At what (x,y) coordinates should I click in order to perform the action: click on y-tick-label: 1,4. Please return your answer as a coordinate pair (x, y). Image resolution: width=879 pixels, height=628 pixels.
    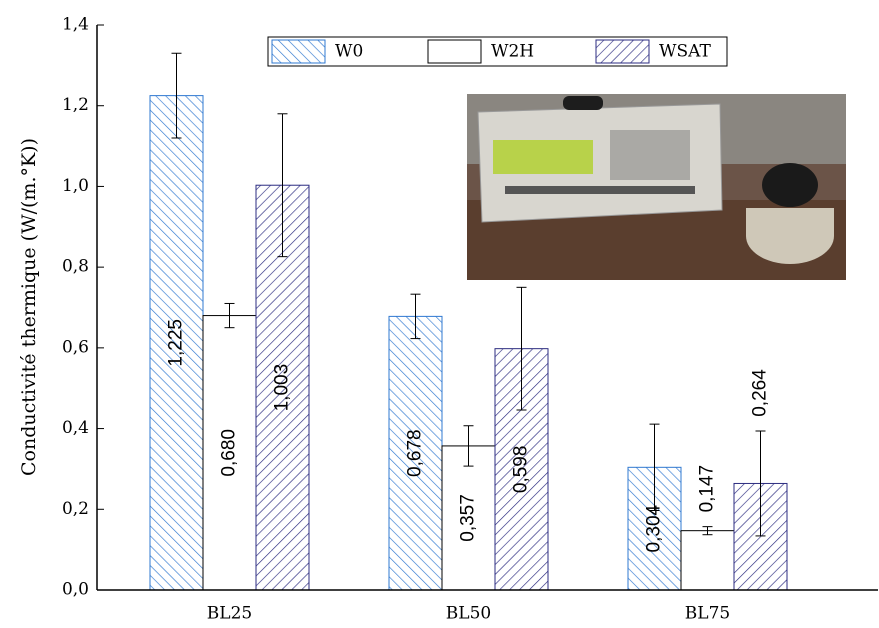
    Looking at the image, I should click on (75, 25).